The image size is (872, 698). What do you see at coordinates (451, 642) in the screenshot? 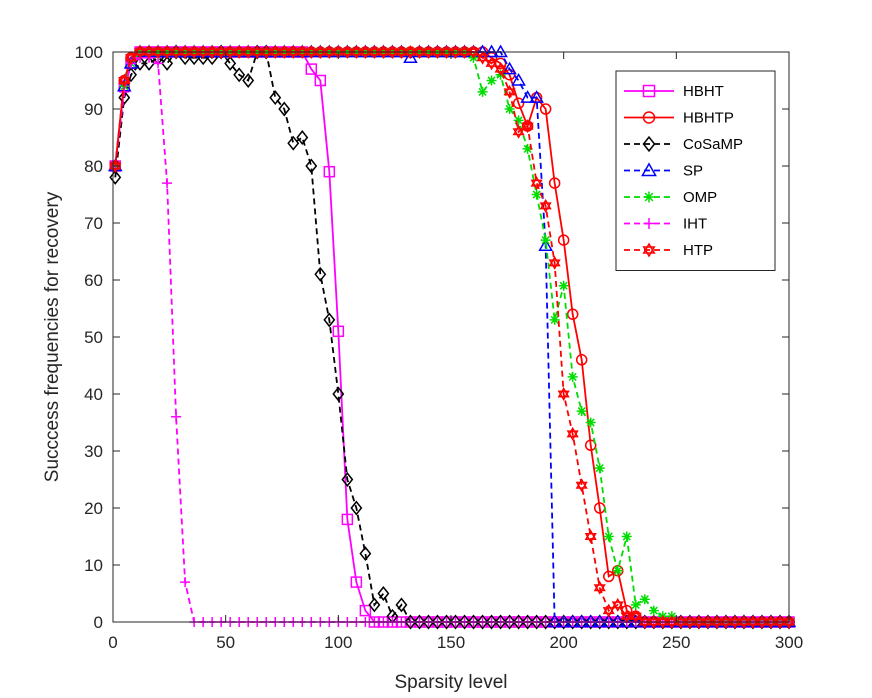
I see `x-tick-label: 150` at bounding box center [451, 642].